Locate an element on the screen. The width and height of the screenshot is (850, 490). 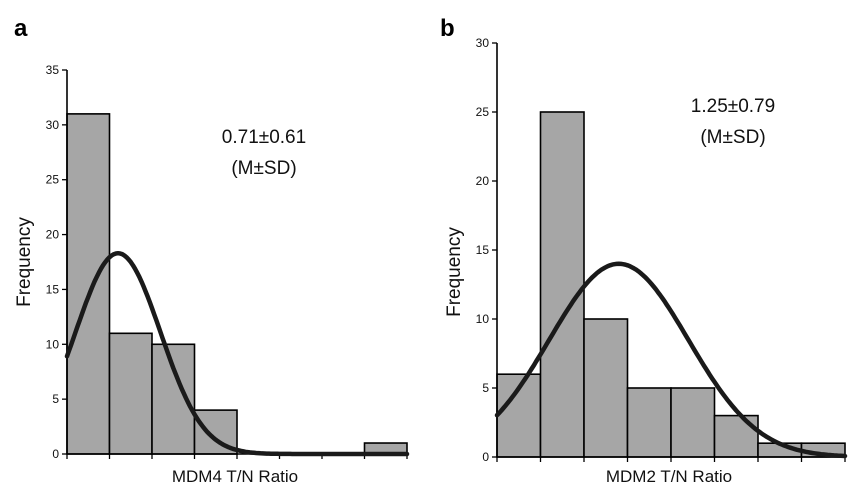
y-axis-label-b: Frequency is located at coordinates (454, 272).